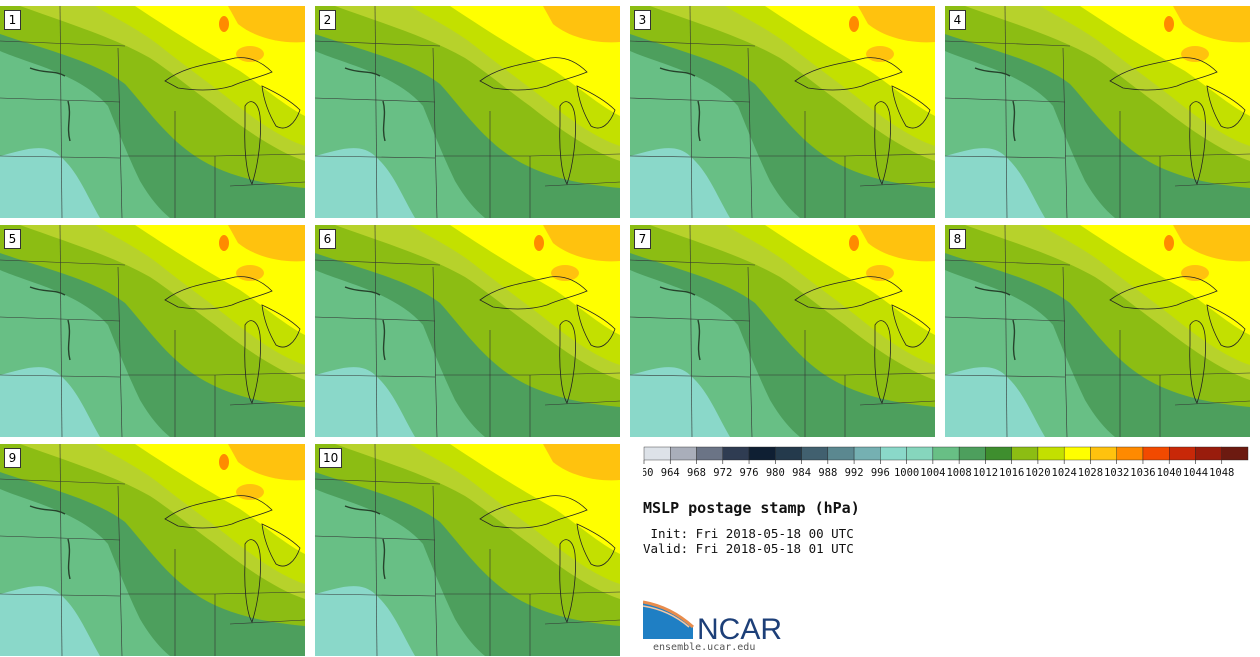  I want to click on colorbar-tick-label: 1000, so click(906, 473).